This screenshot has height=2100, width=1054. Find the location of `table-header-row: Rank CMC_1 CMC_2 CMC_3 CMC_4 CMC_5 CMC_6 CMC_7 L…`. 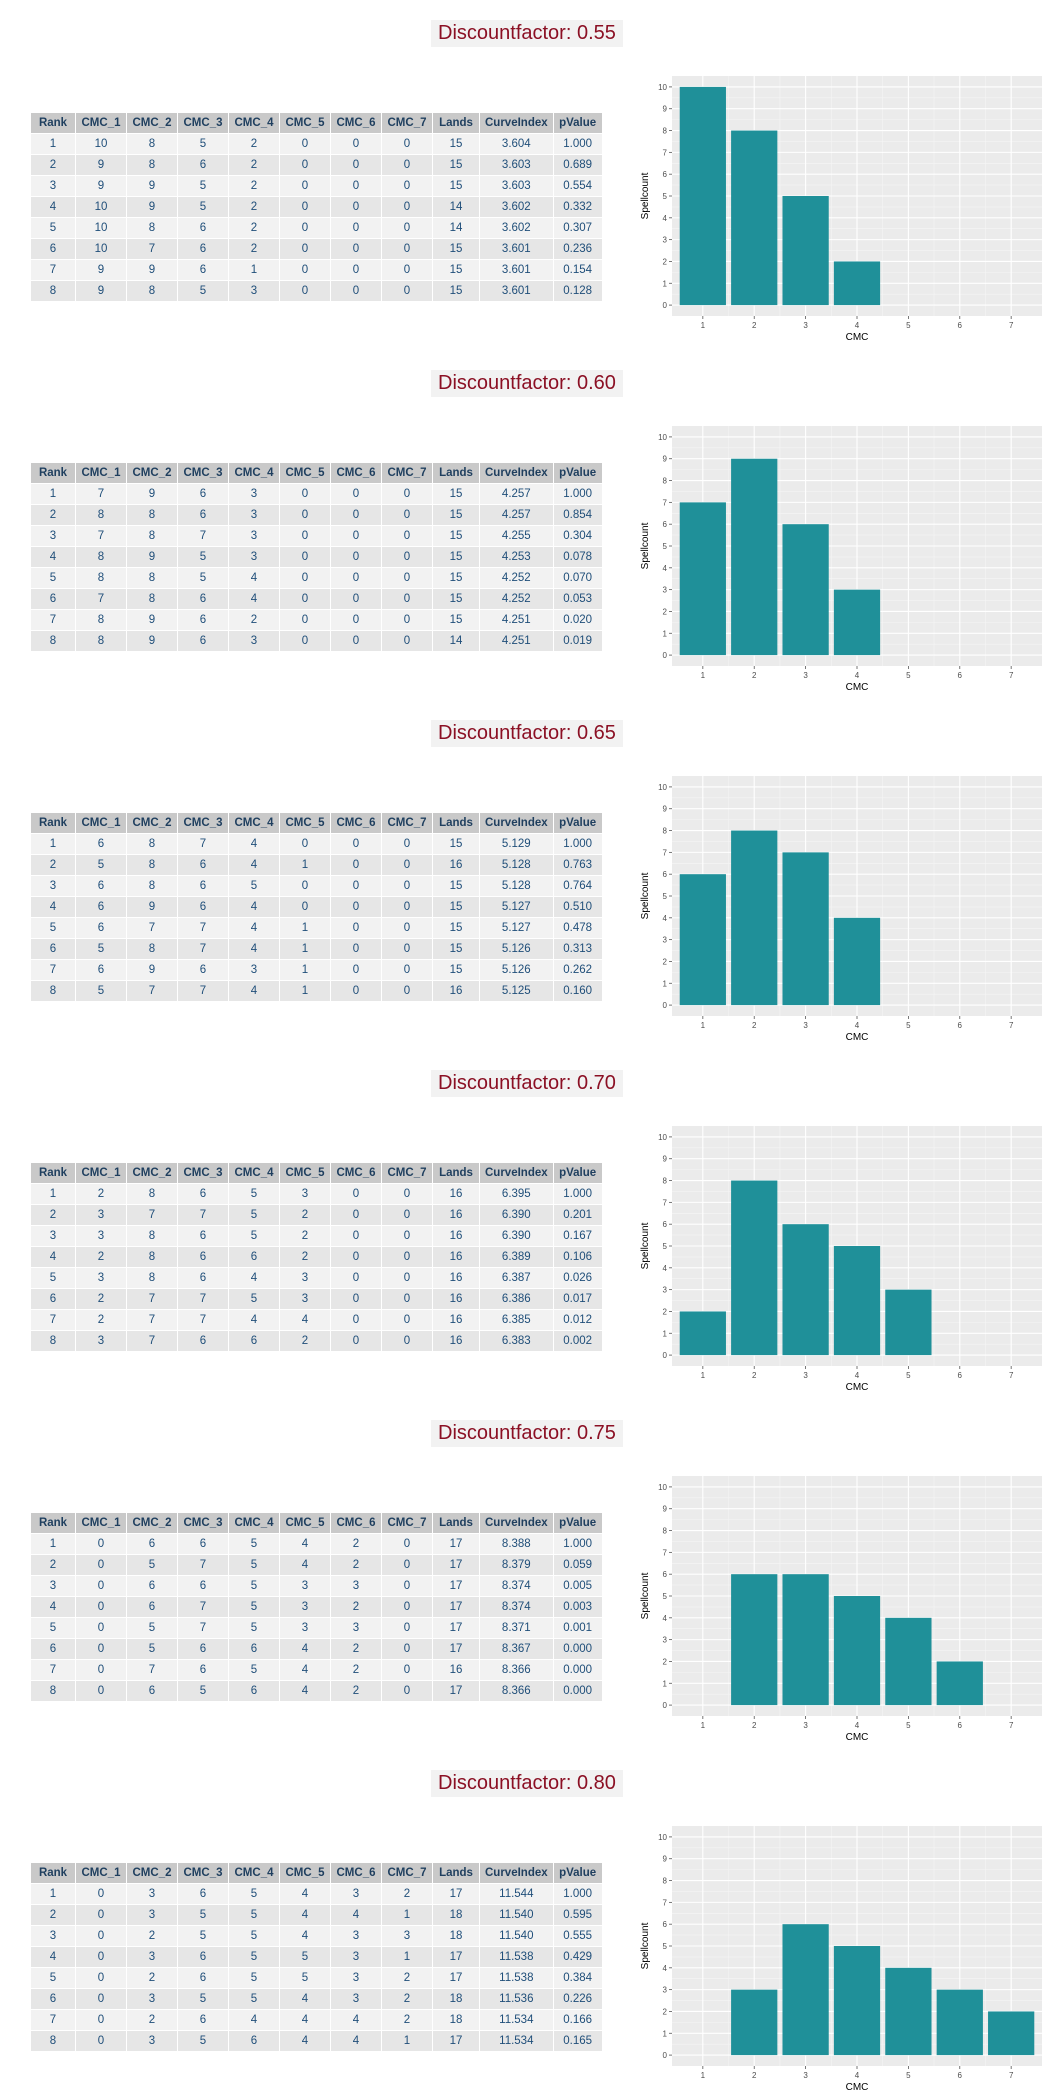

table-header-row: Rank CMC_1 CMC_2 CMC_3 CMC_4 CMC_5 CMC_6 CMC_7 L… is located at coordinates (316, 1173).